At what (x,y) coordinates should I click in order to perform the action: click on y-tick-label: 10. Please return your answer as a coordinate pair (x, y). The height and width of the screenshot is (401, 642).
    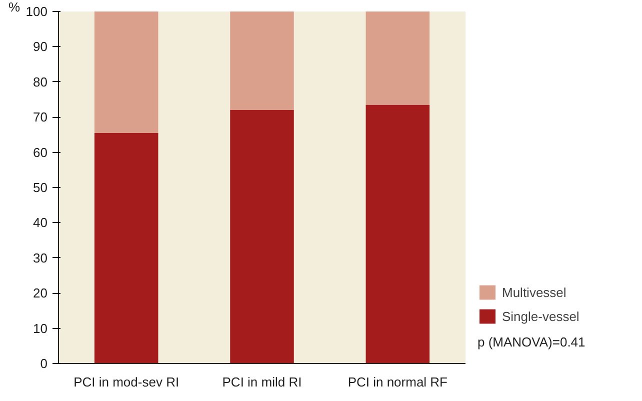
    Looking at the image, I should click on (40, 328).